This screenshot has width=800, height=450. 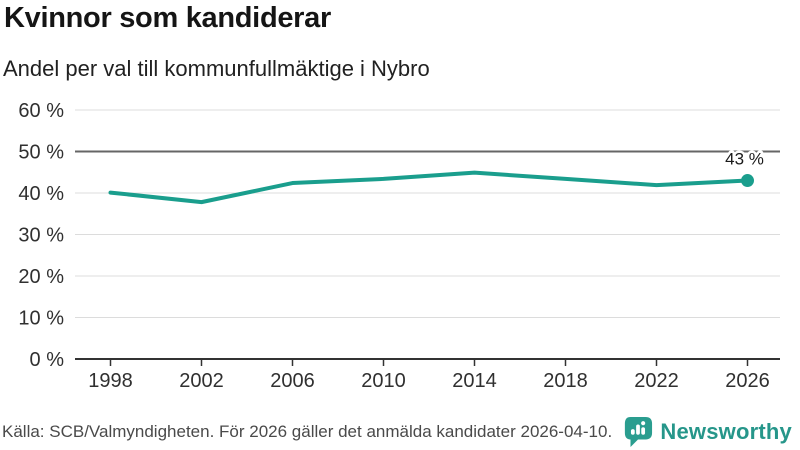 I want to click on y-tick-label: 60 %, so click(x=41, y=111).